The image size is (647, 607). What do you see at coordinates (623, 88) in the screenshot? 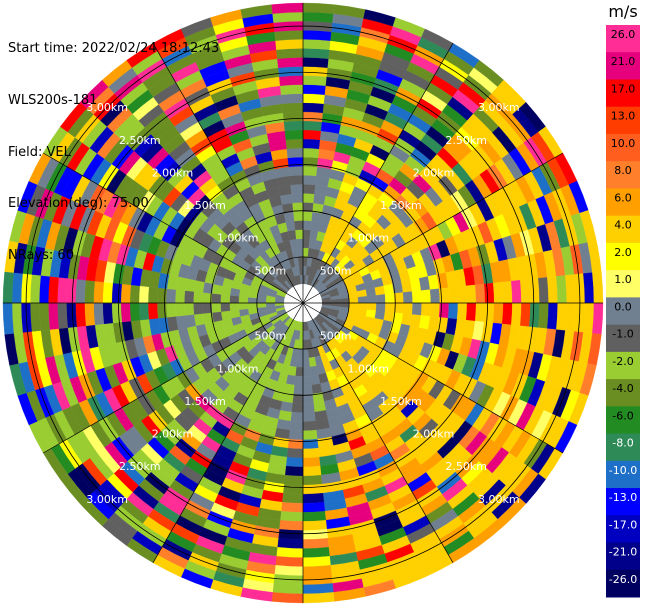
I see `colorbar-tick: 17.0` at bounding box center [623, 88].